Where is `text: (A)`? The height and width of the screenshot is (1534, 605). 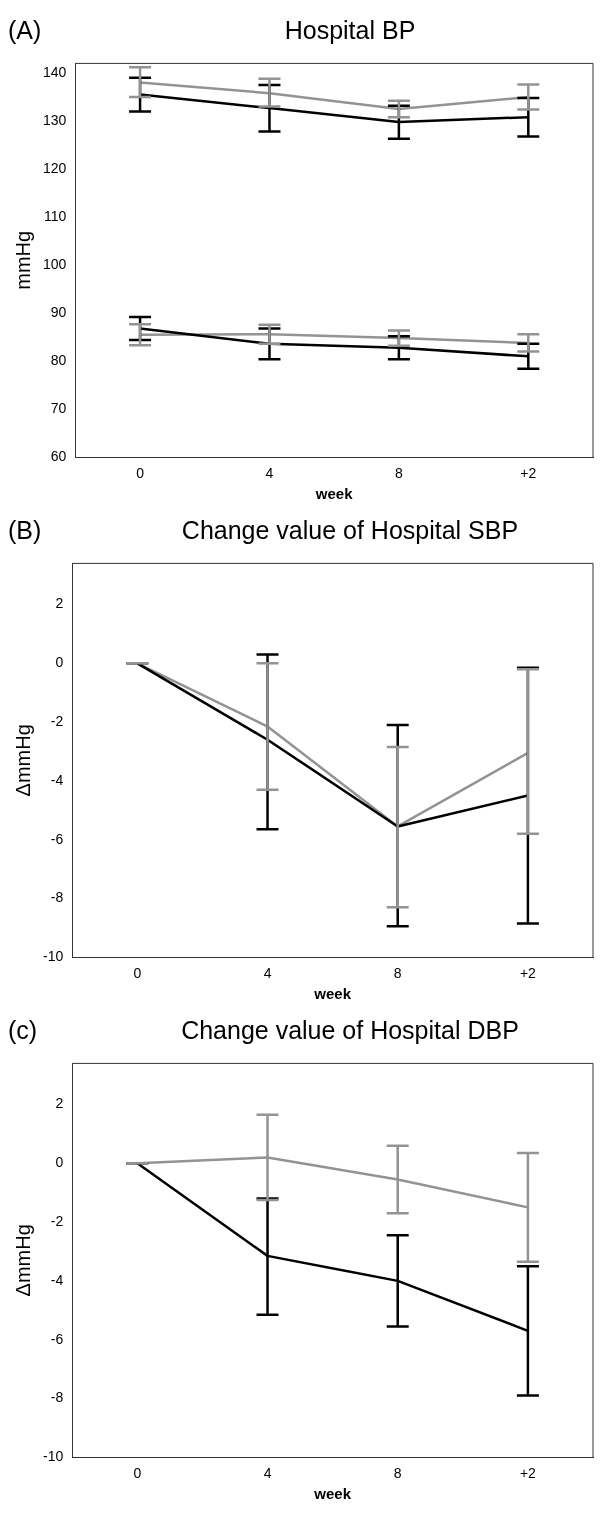
text: (A) is located at coordinates (25, 29).